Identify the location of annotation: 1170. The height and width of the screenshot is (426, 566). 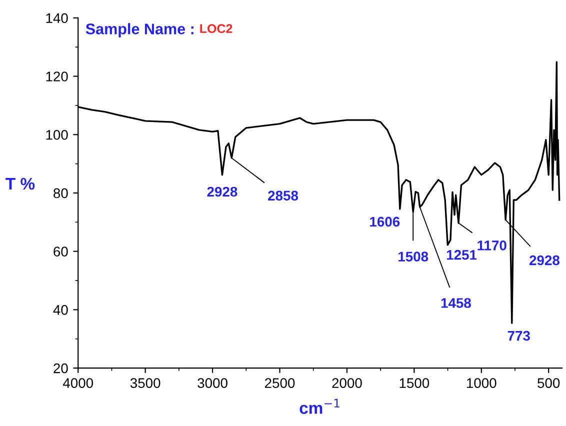
(492, 245).